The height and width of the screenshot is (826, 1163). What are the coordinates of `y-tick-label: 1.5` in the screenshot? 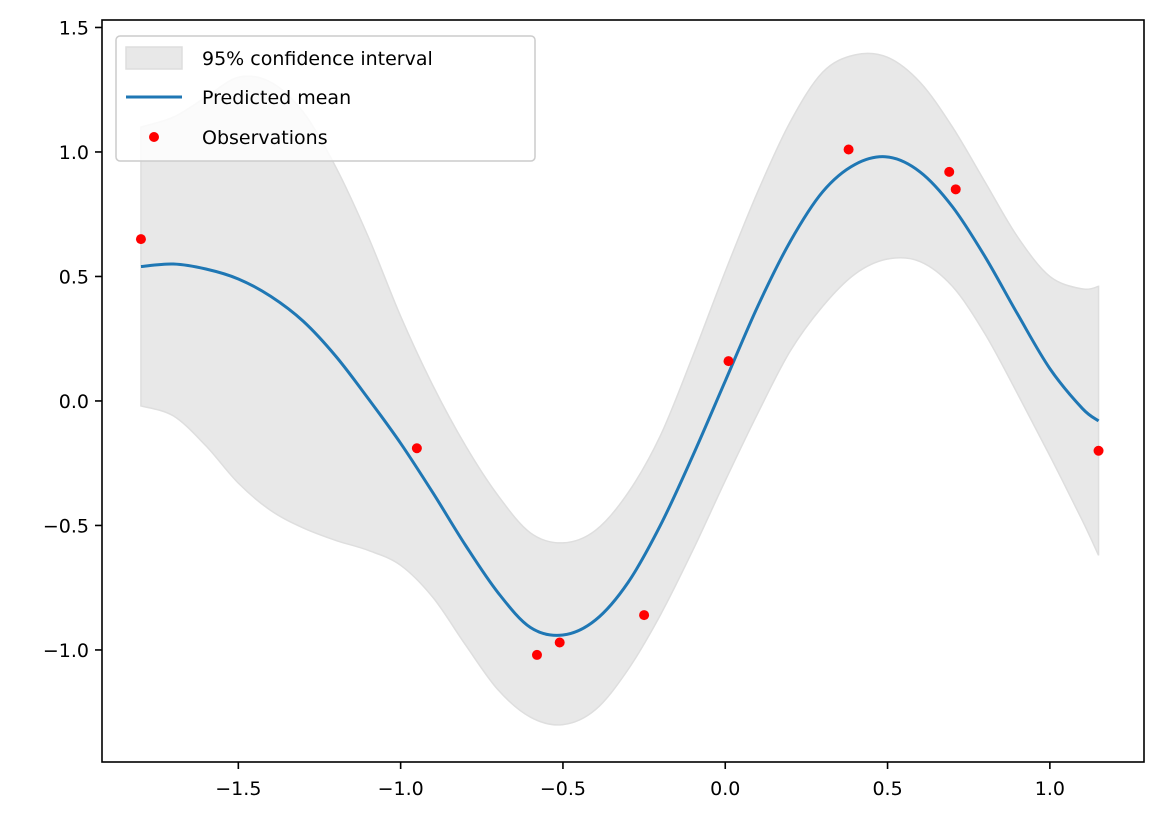 It's located at (74, 28).